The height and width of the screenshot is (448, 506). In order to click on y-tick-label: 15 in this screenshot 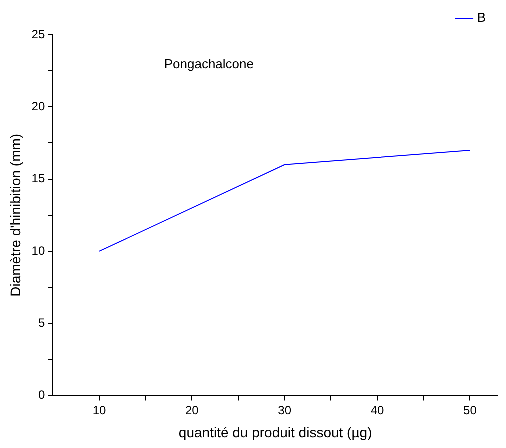, I will do `click(39, 179)`.